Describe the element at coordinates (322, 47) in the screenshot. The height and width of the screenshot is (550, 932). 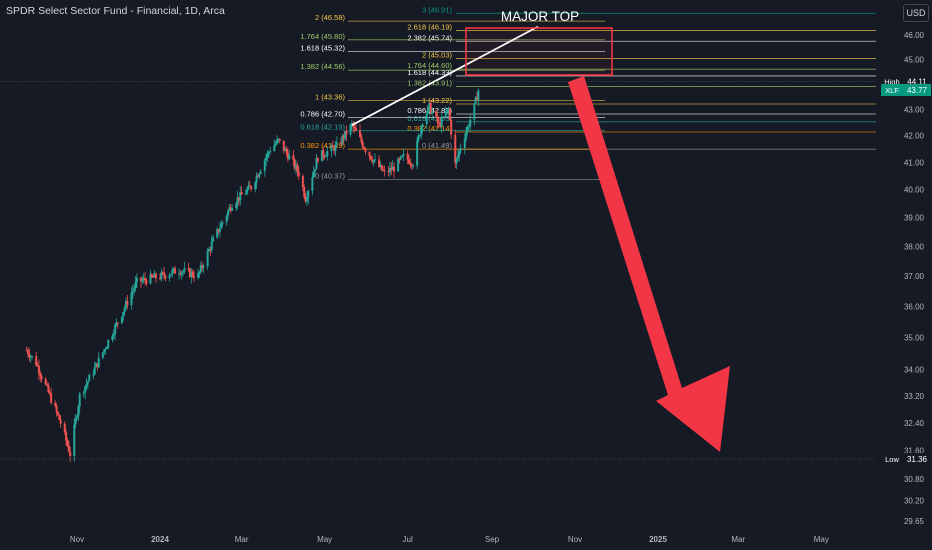
I see `fib-left-label: 1.618 (45.32)` at that location.